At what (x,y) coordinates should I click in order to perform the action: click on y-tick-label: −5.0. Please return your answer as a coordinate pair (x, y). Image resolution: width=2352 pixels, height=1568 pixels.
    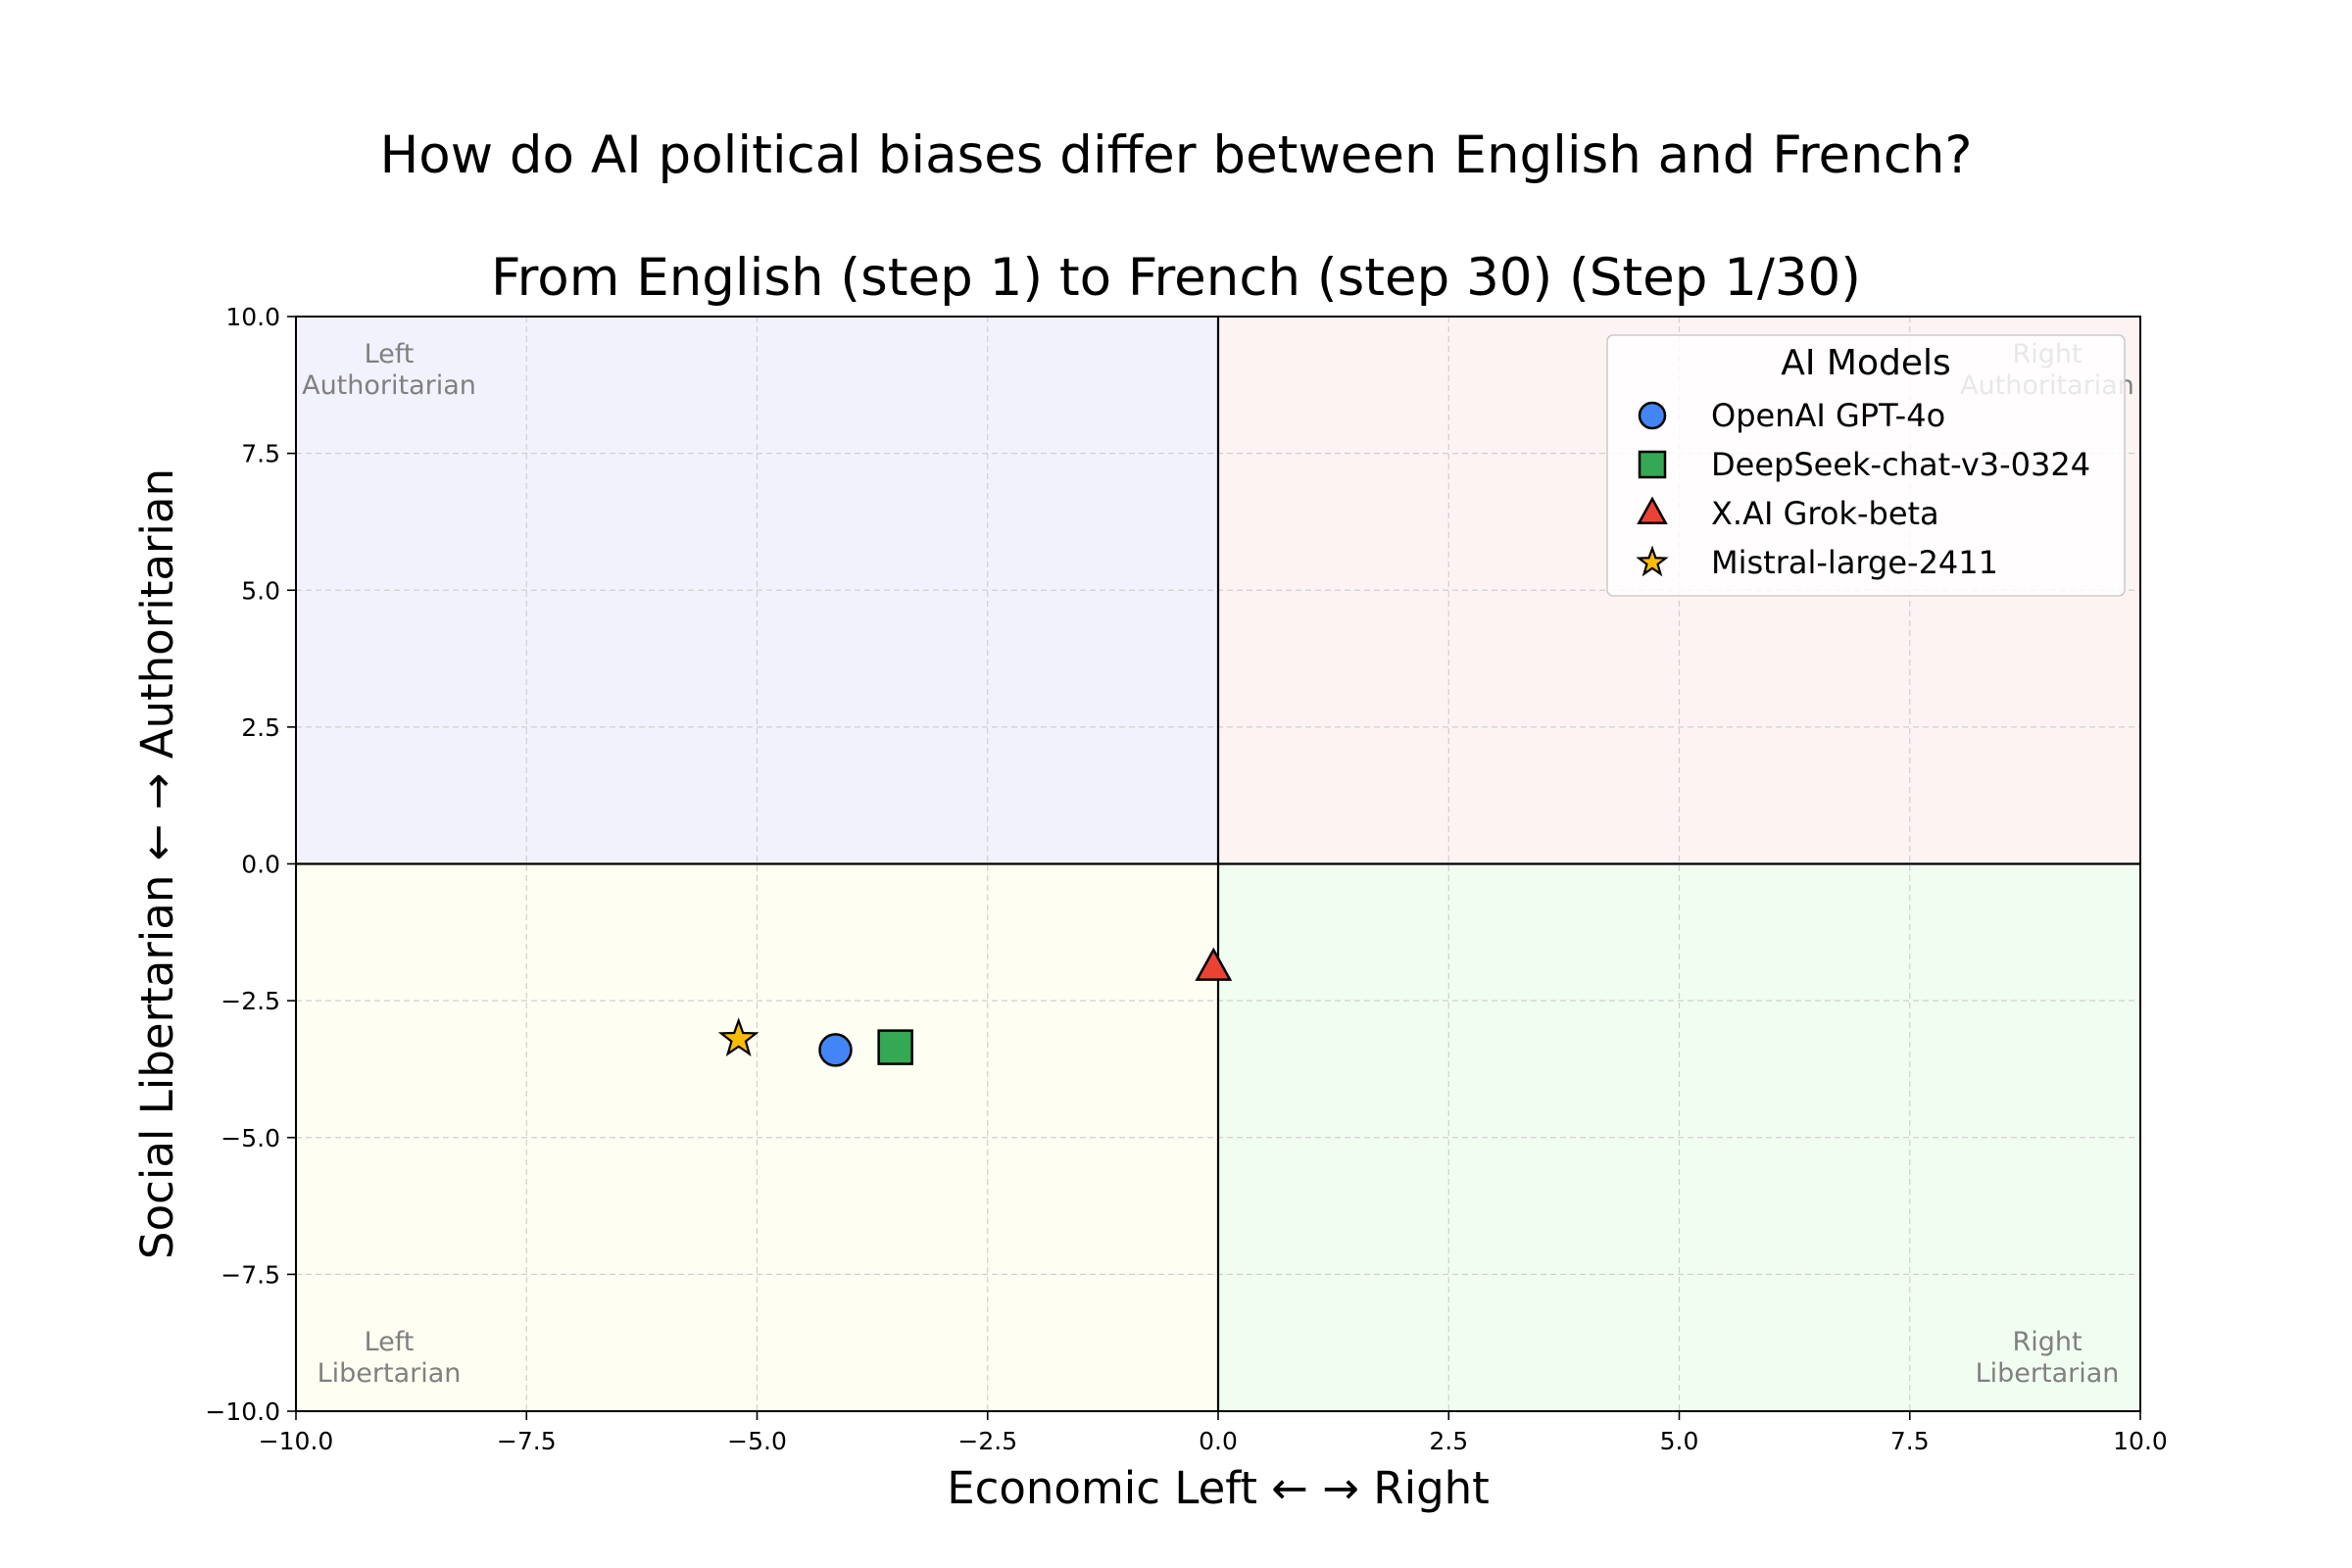
    Looking at the image, I should click on (250, 1138).